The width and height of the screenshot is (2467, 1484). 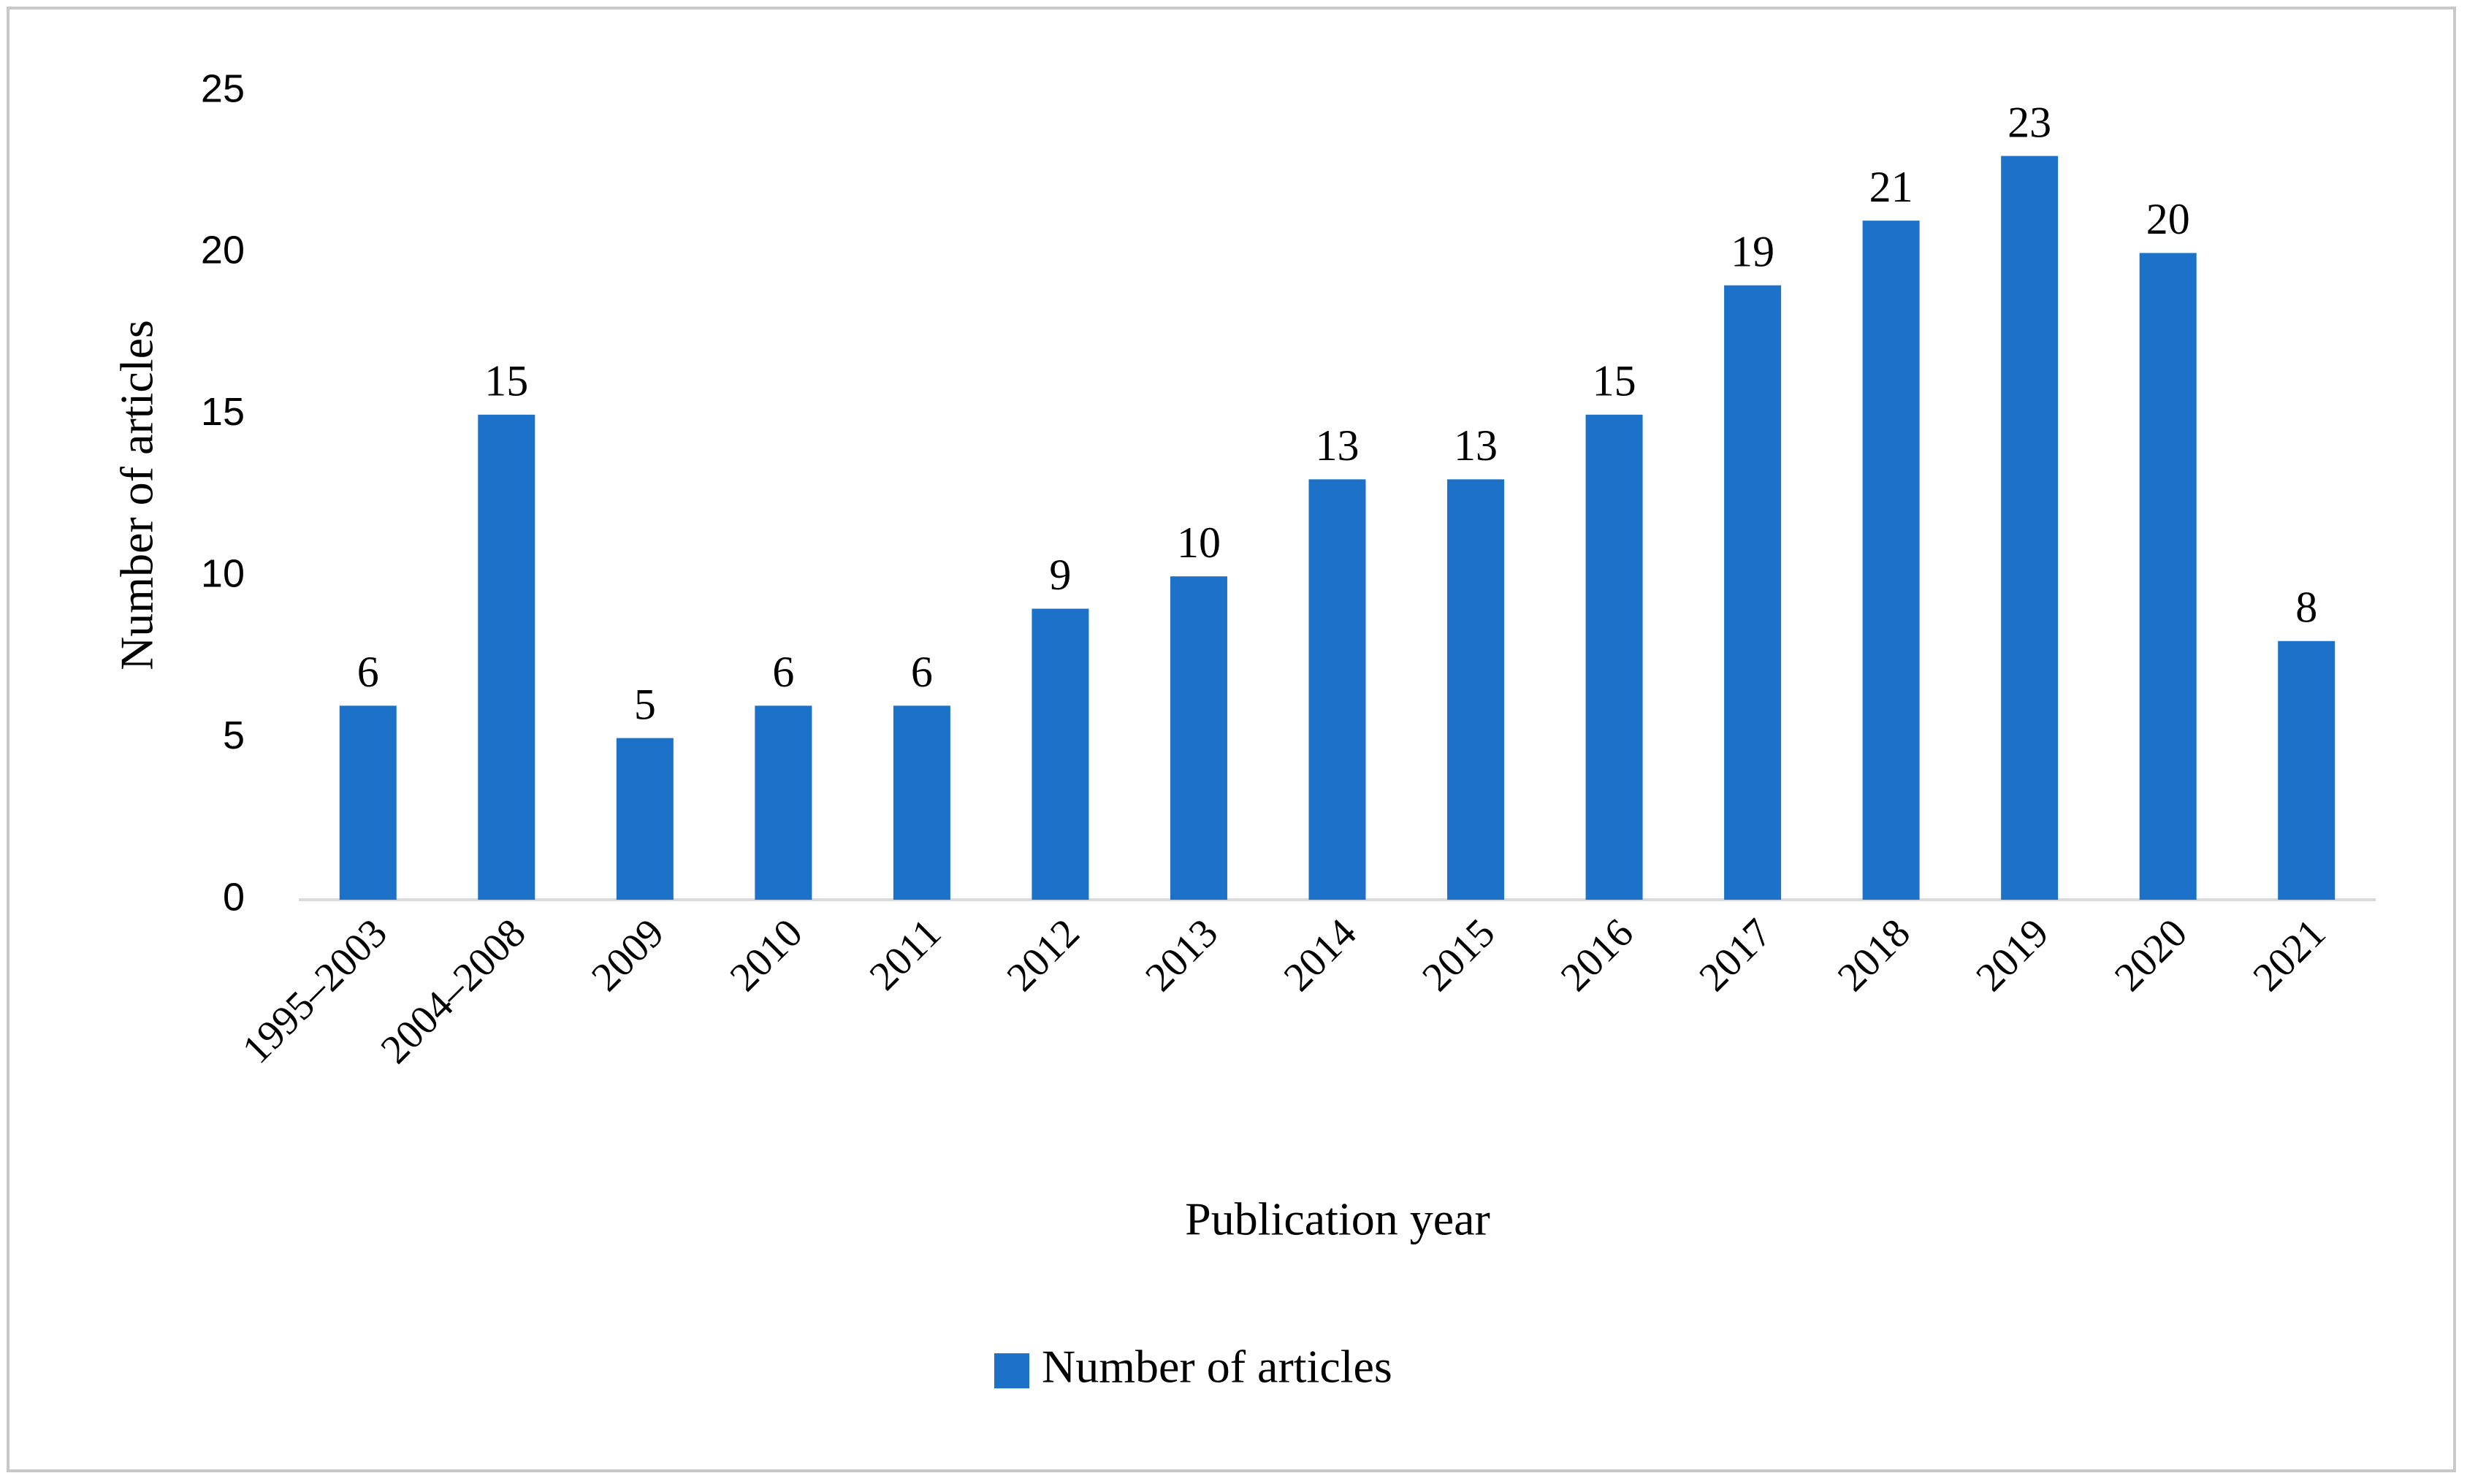 What do you see at coordinates (1060, 575) in the screenshot?
I see `data-label: 9` at bounding box center [1060, 575].